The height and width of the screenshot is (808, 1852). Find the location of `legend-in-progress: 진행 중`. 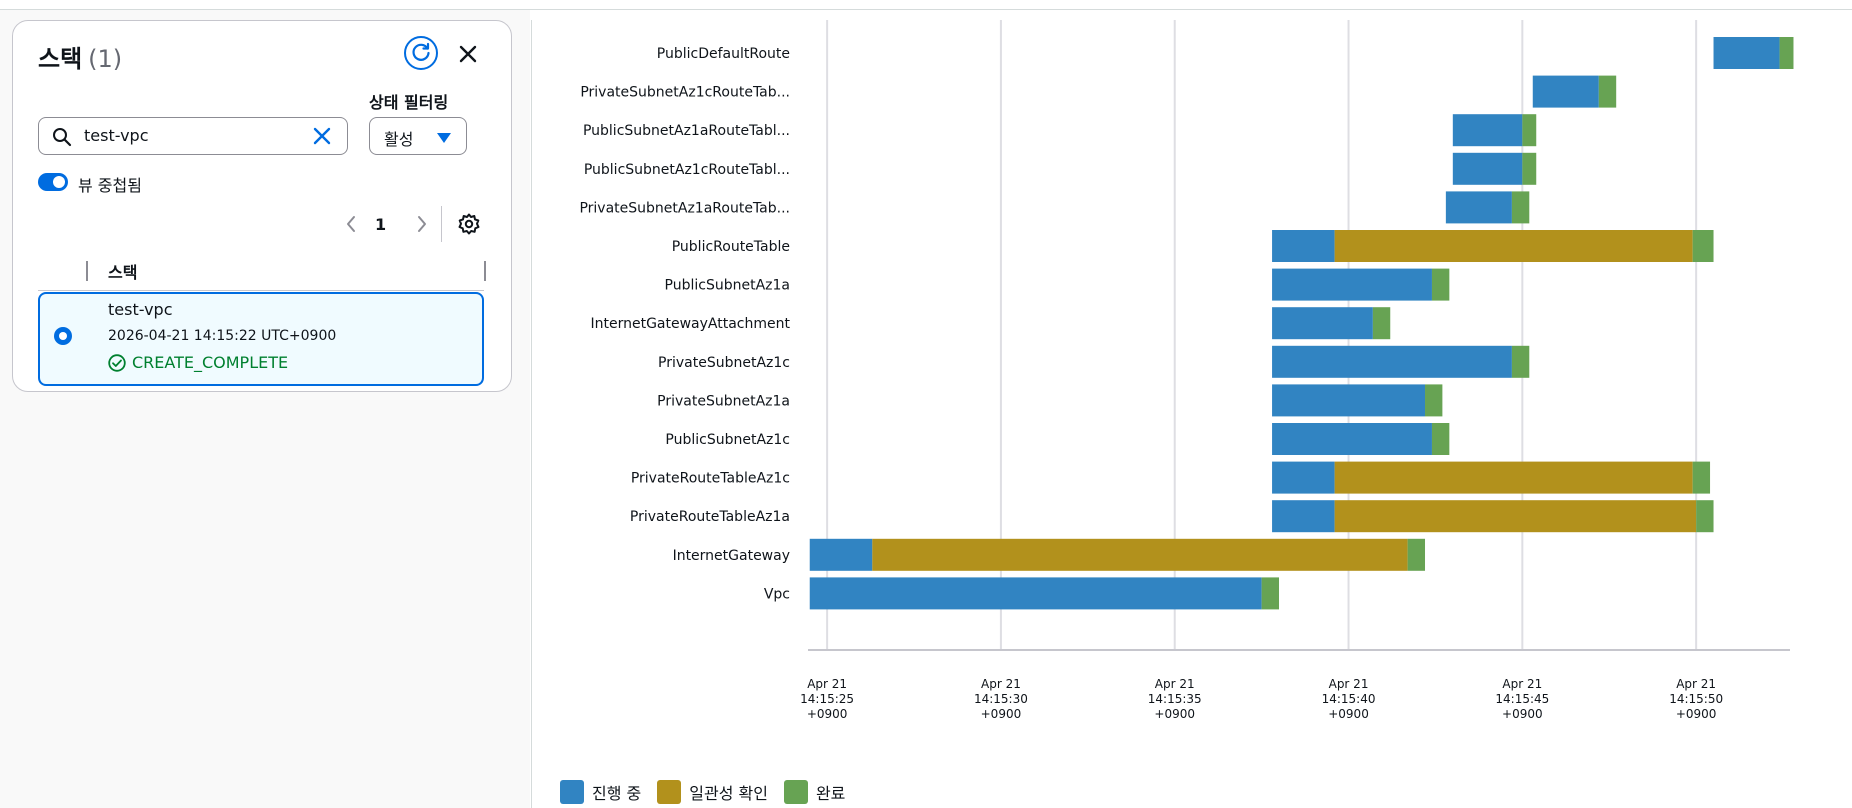

legend-in-progress: 진행 중 is located at coordinates (617, 793).